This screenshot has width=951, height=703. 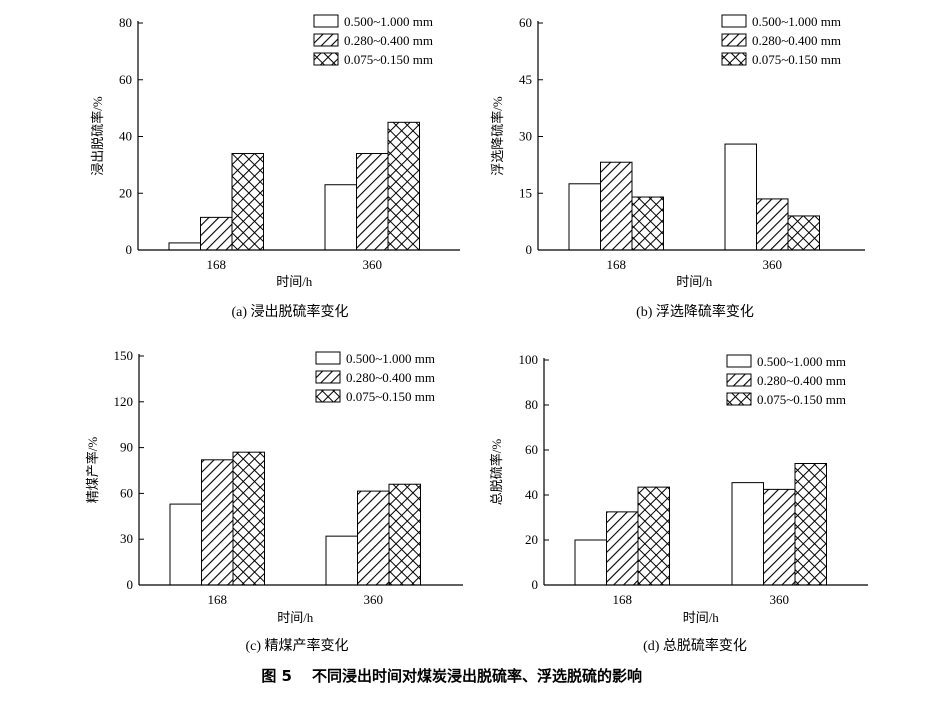 I want to click on panel-caption: (d) 总脱硫率变化, so click(x=695, y=645).